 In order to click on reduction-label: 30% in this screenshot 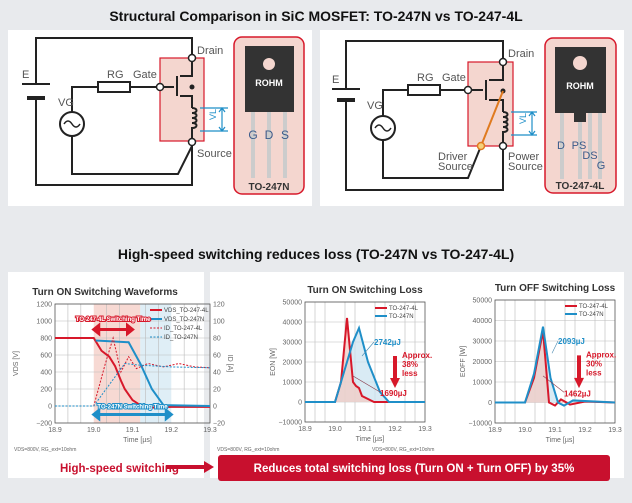, I will do `click(594, 363)`.